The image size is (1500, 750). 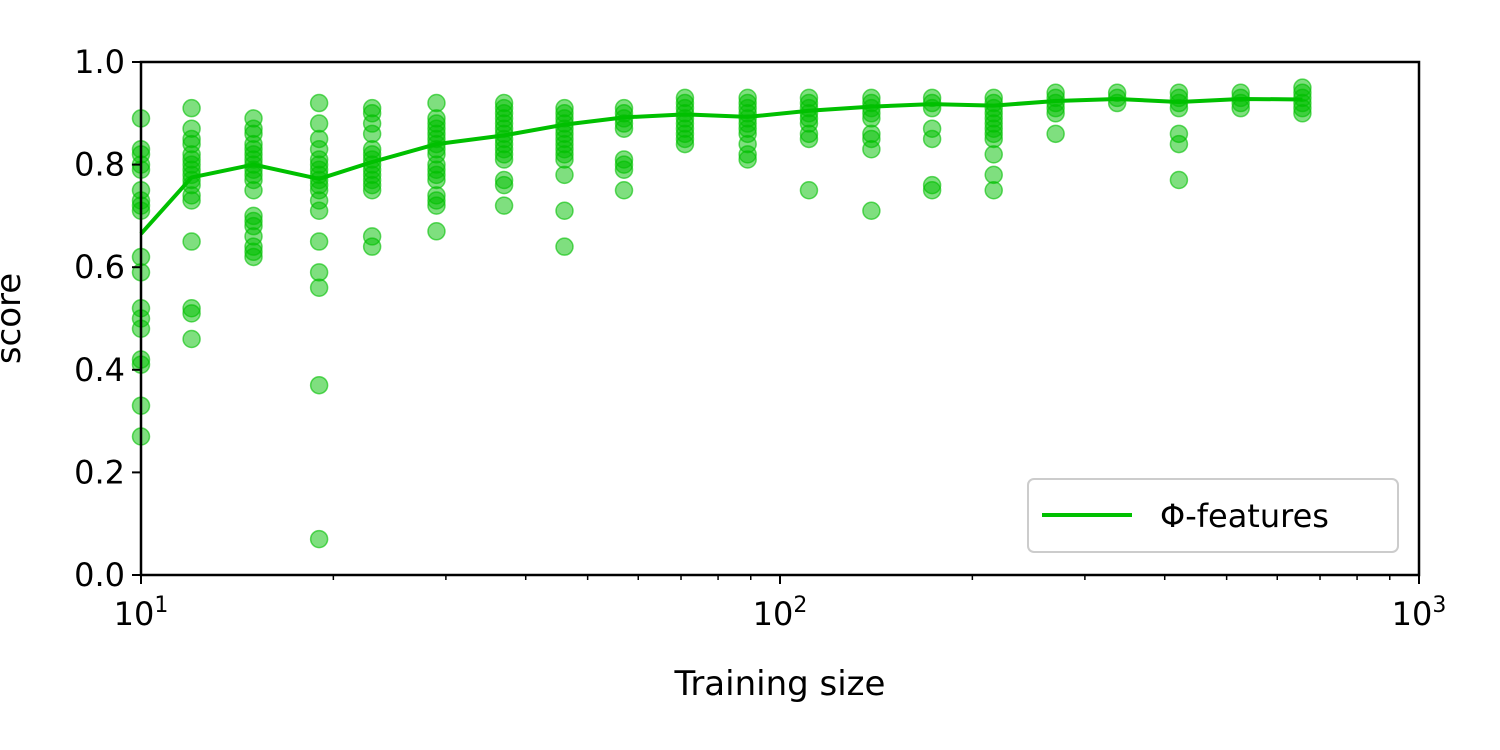 What do you see at coordinates (99, 165) in the screenshot?
I see `y-tick-label: 0.8` at bounding box center [99, 165].